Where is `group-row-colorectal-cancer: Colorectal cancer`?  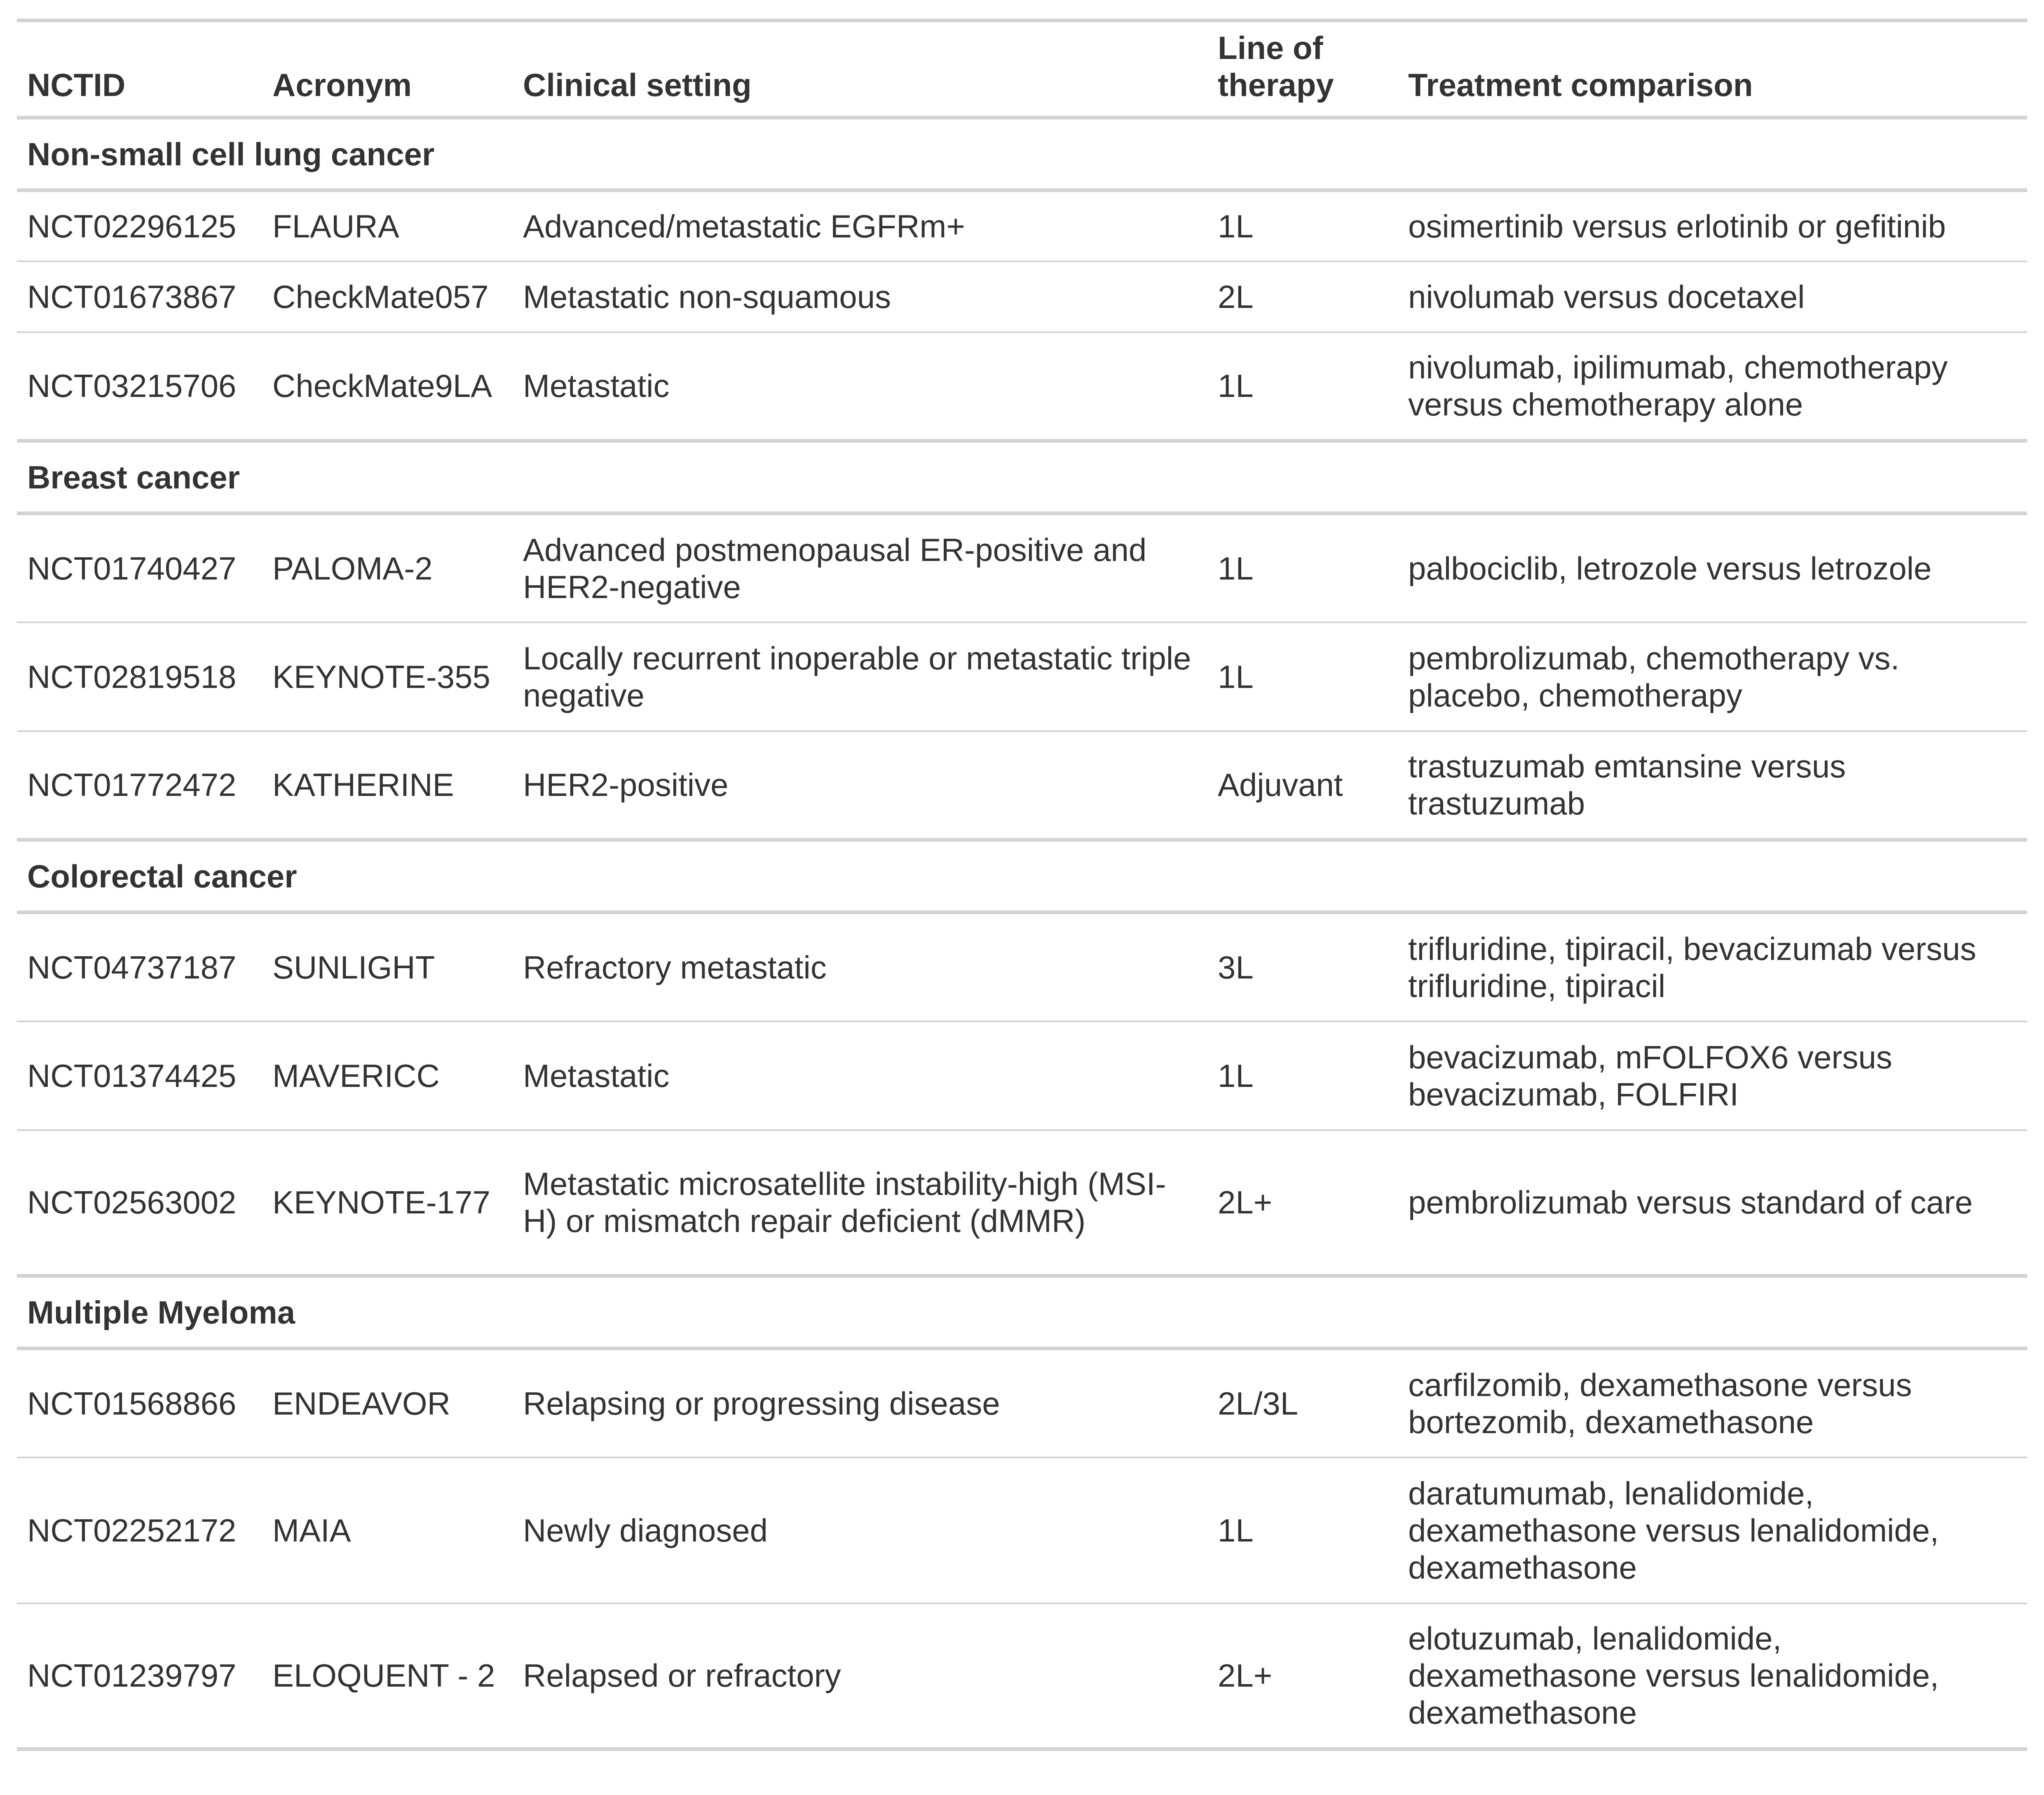
group-row-colorectal-cancer: Colorectal cancer is located at coordinates (1022, 877).